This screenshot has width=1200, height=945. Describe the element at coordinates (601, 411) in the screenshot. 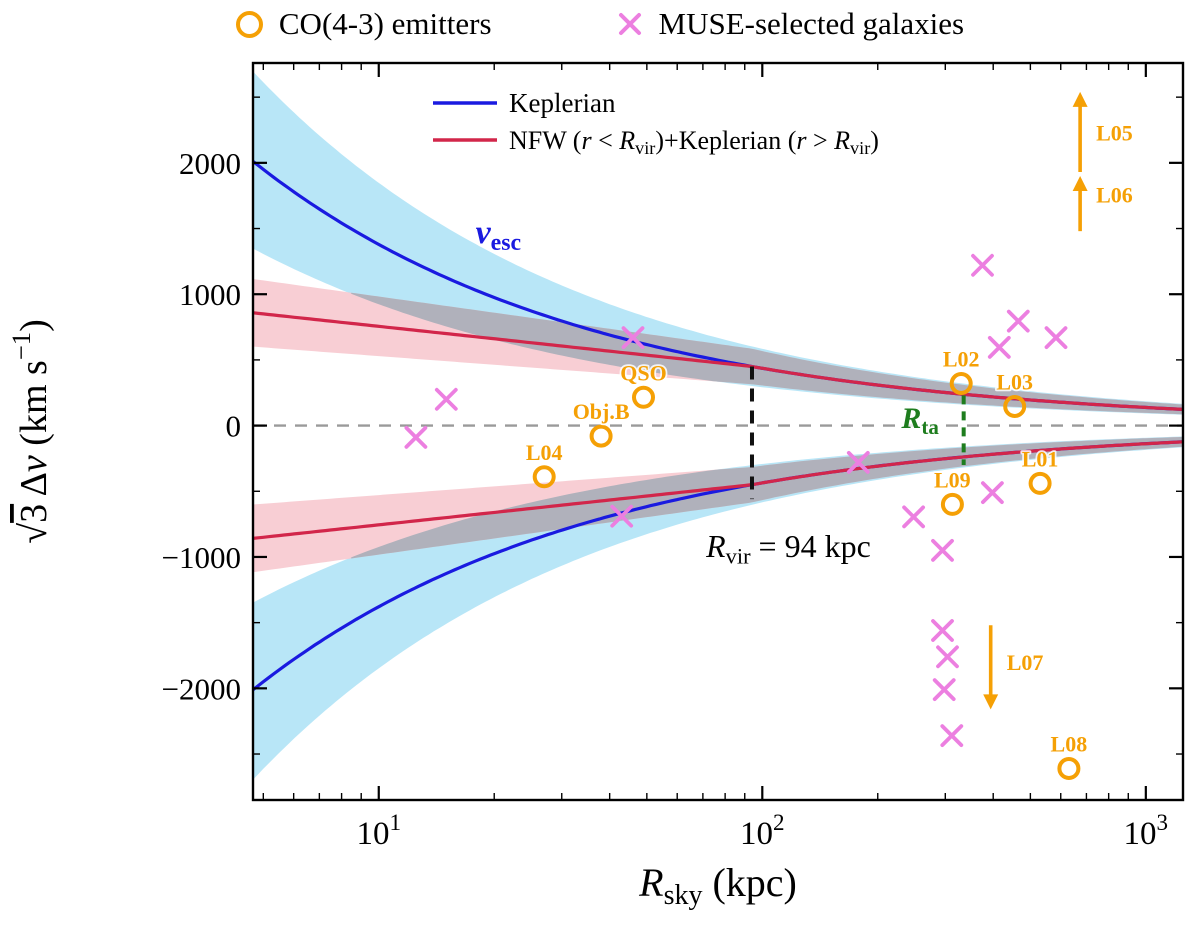

I see `co-emitter-label: Obj.B` at that location.